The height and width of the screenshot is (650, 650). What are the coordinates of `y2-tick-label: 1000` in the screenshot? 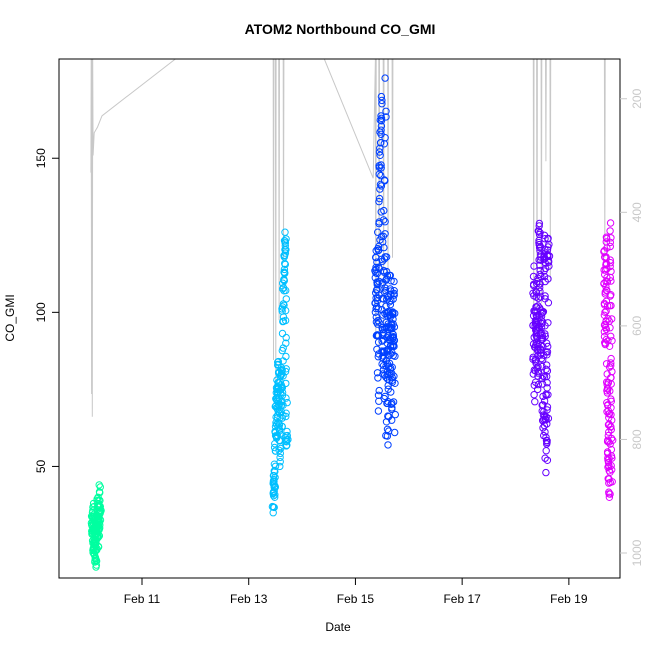 It's located at (637, 552).